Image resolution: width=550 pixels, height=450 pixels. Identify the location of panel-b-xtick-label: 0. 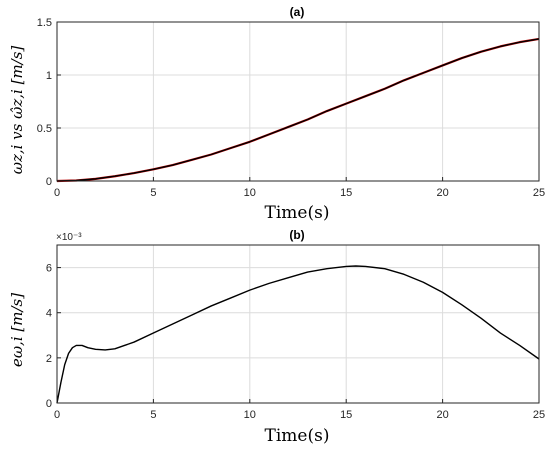
(57, 415).